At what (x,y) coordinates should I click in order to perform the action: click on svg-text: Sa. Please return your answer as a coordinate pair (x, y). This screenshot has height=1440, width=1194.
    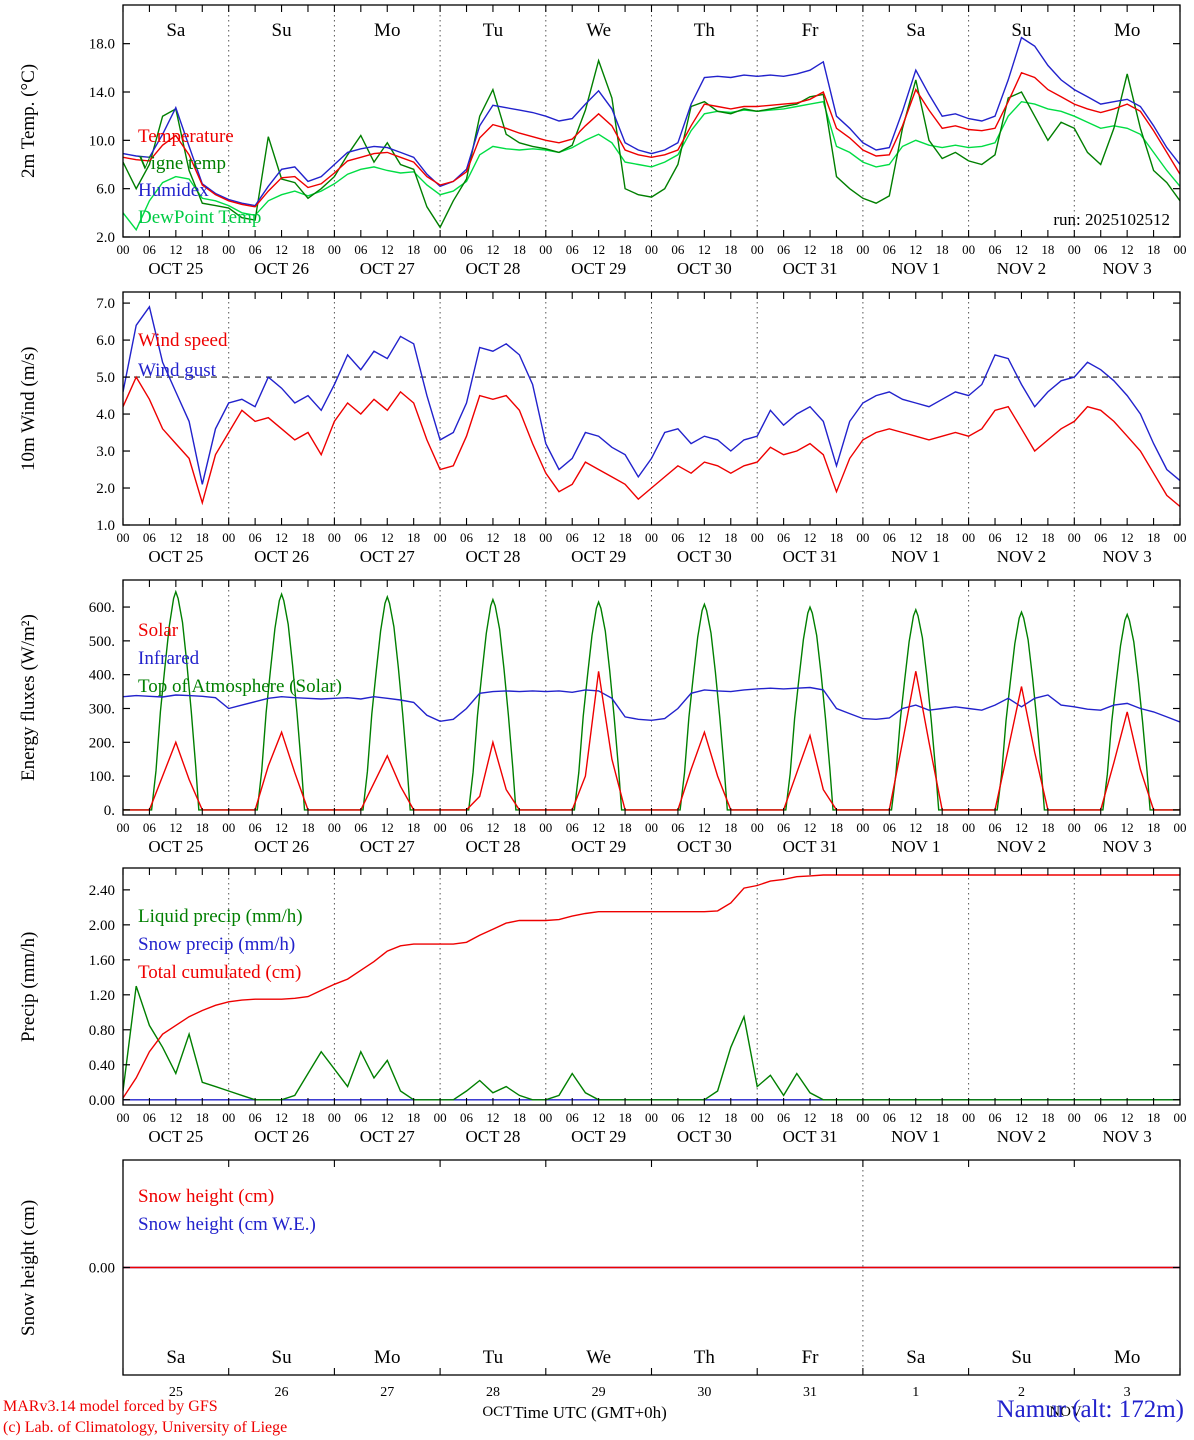
    Looking at the image, I should click on (916, 30).